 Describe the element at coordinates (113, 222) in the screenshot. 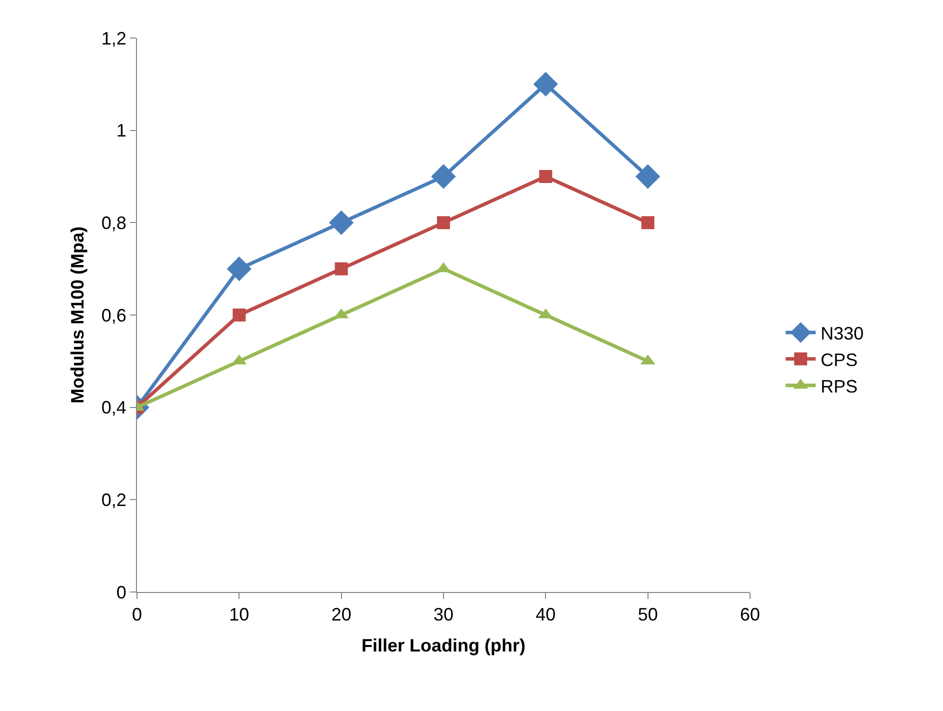

I see `y-tick-label: 0,8` at that location.